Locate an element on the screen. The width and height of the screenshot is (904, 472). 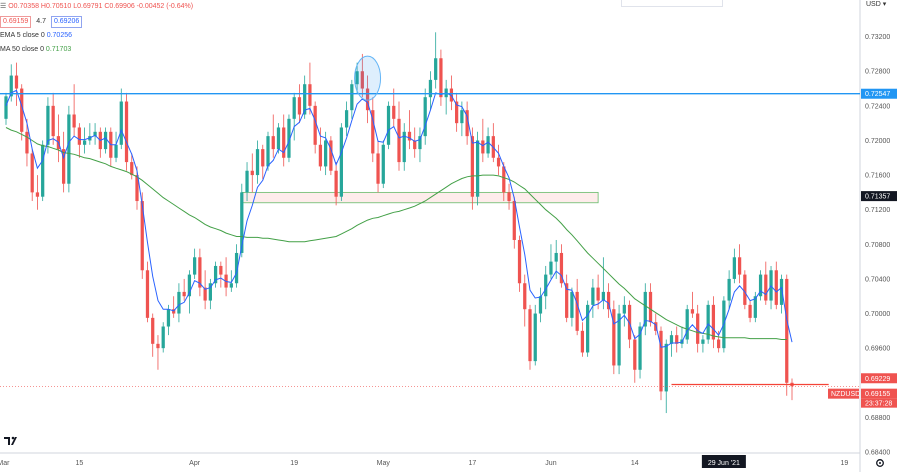
price-tick-label: 0.73200 is located at coordinates (877, 37).